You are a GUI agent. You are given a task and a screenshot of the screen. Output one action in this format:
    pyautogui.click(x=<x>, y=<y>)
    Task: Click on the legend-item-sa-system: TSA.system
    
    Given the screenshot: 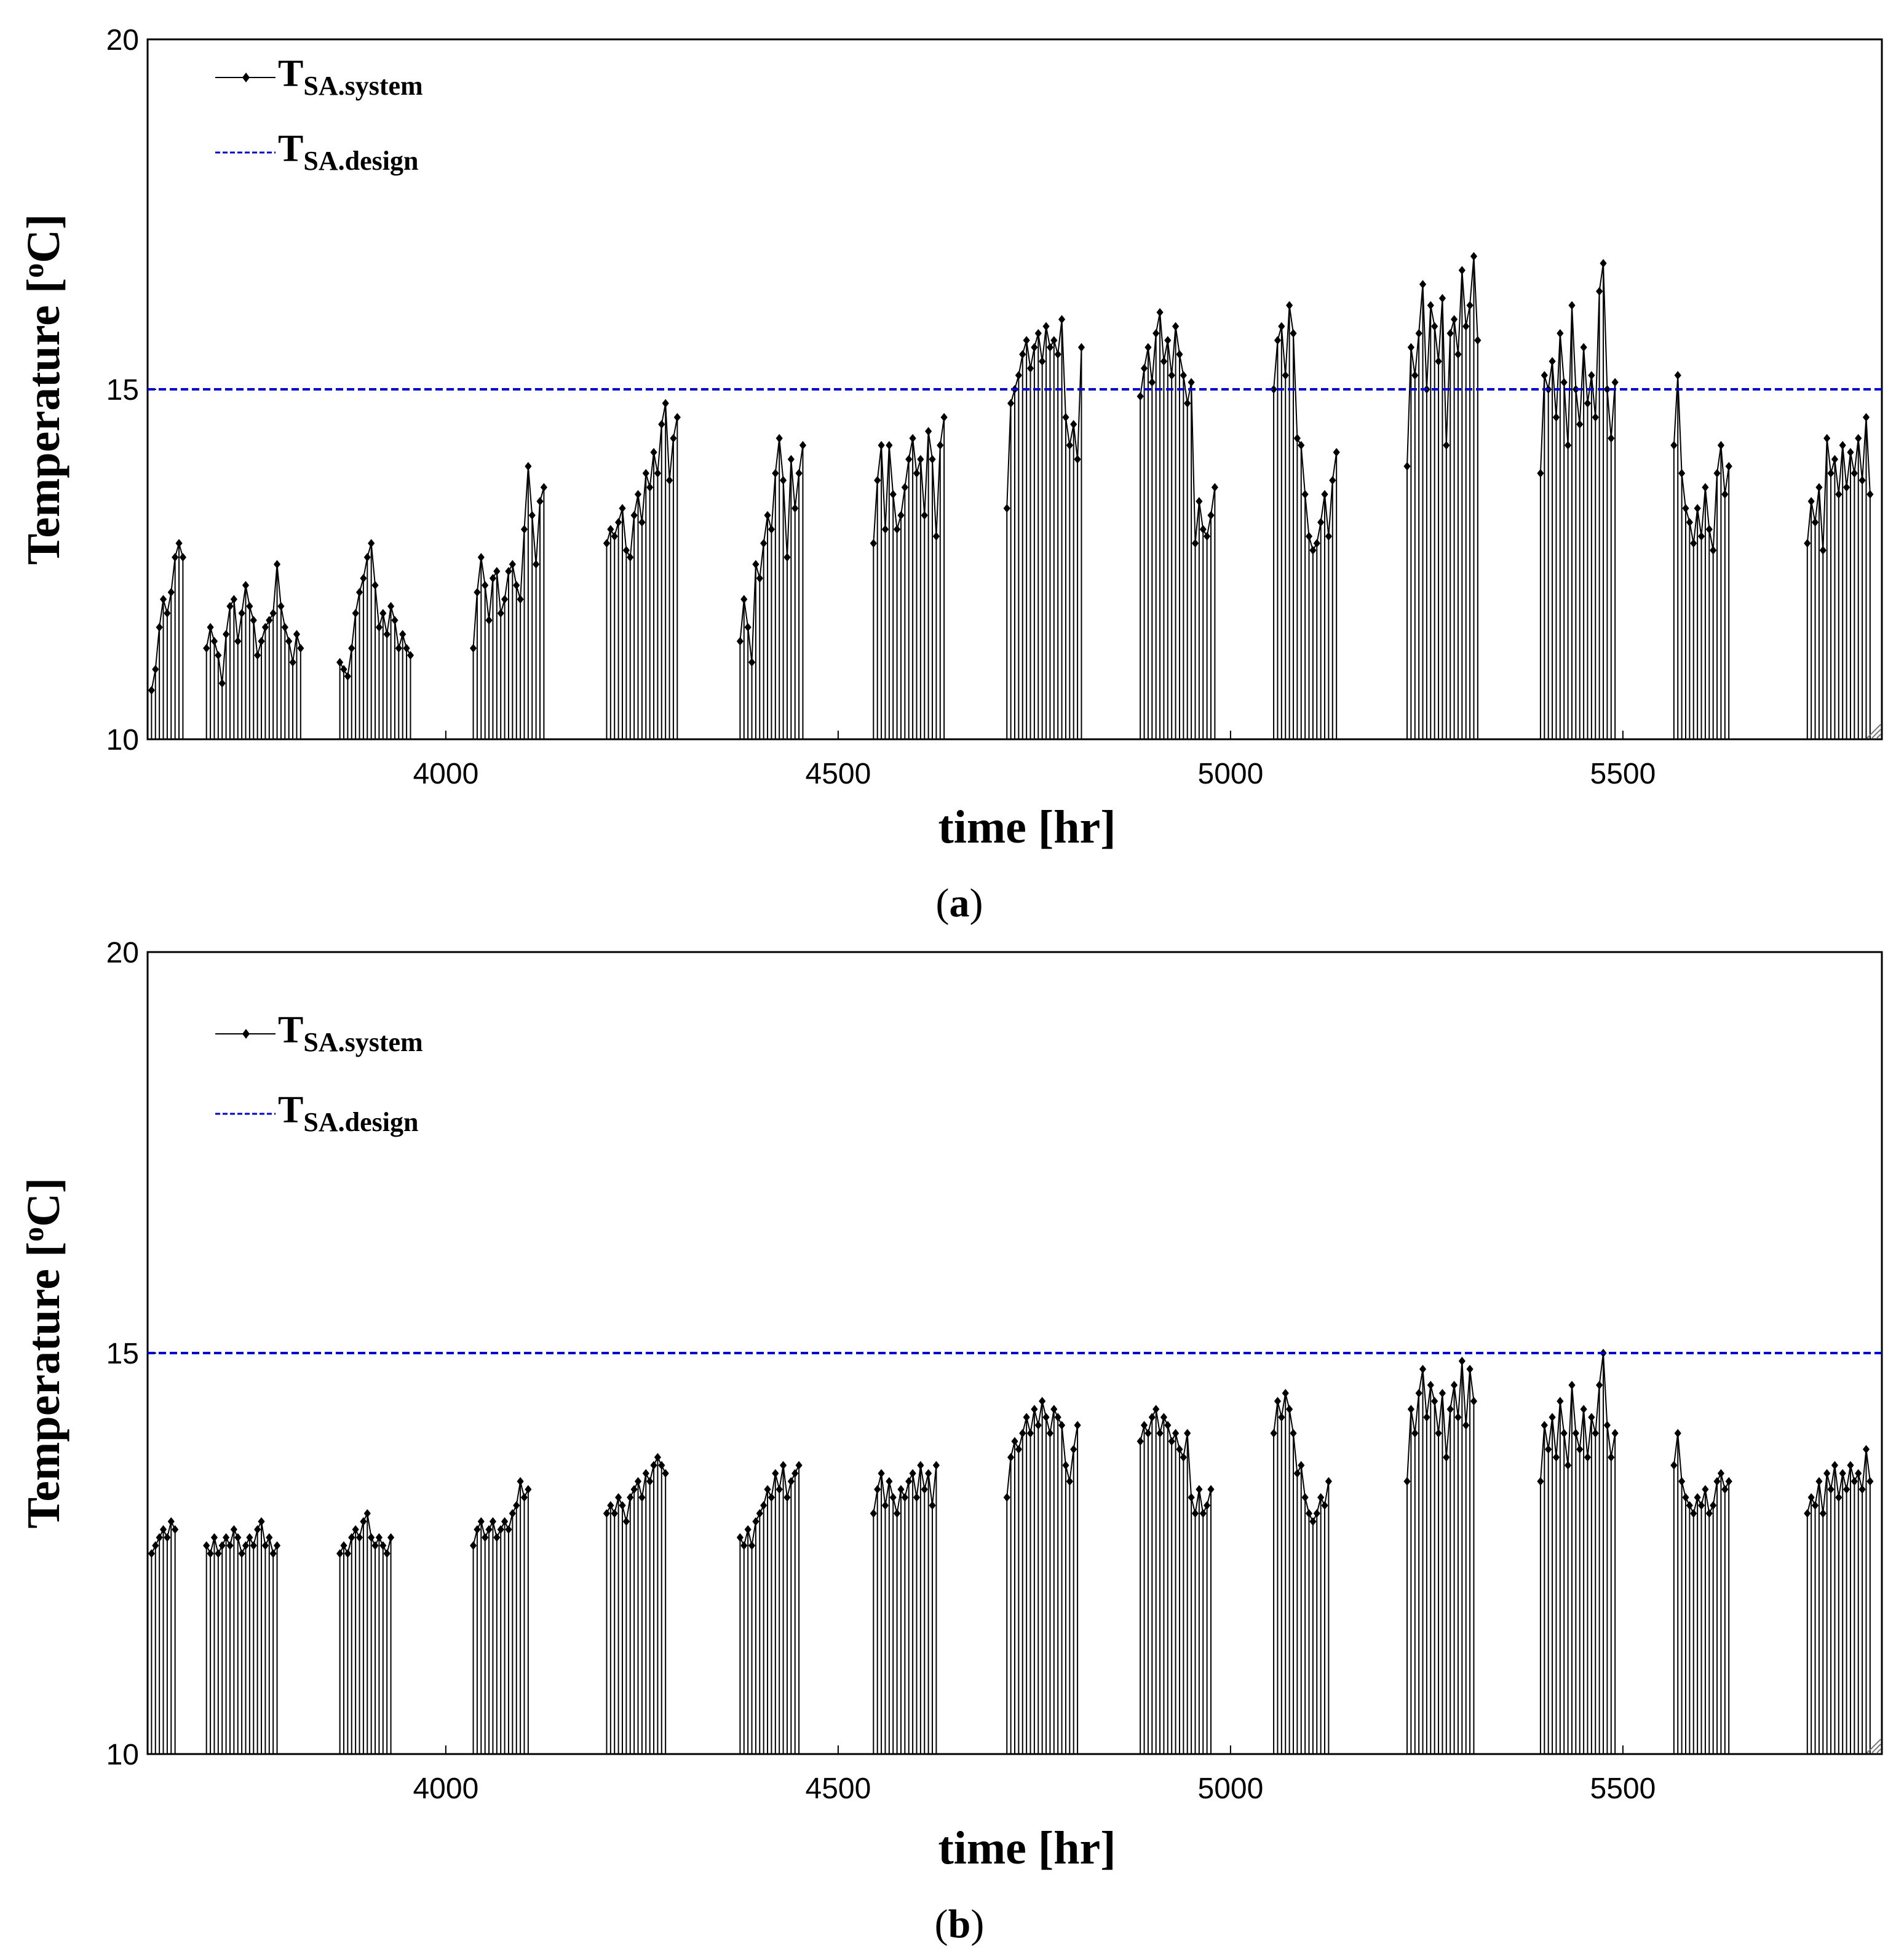 What is the action you would take?
    pyautogui.click(x=319, y=1033)
    